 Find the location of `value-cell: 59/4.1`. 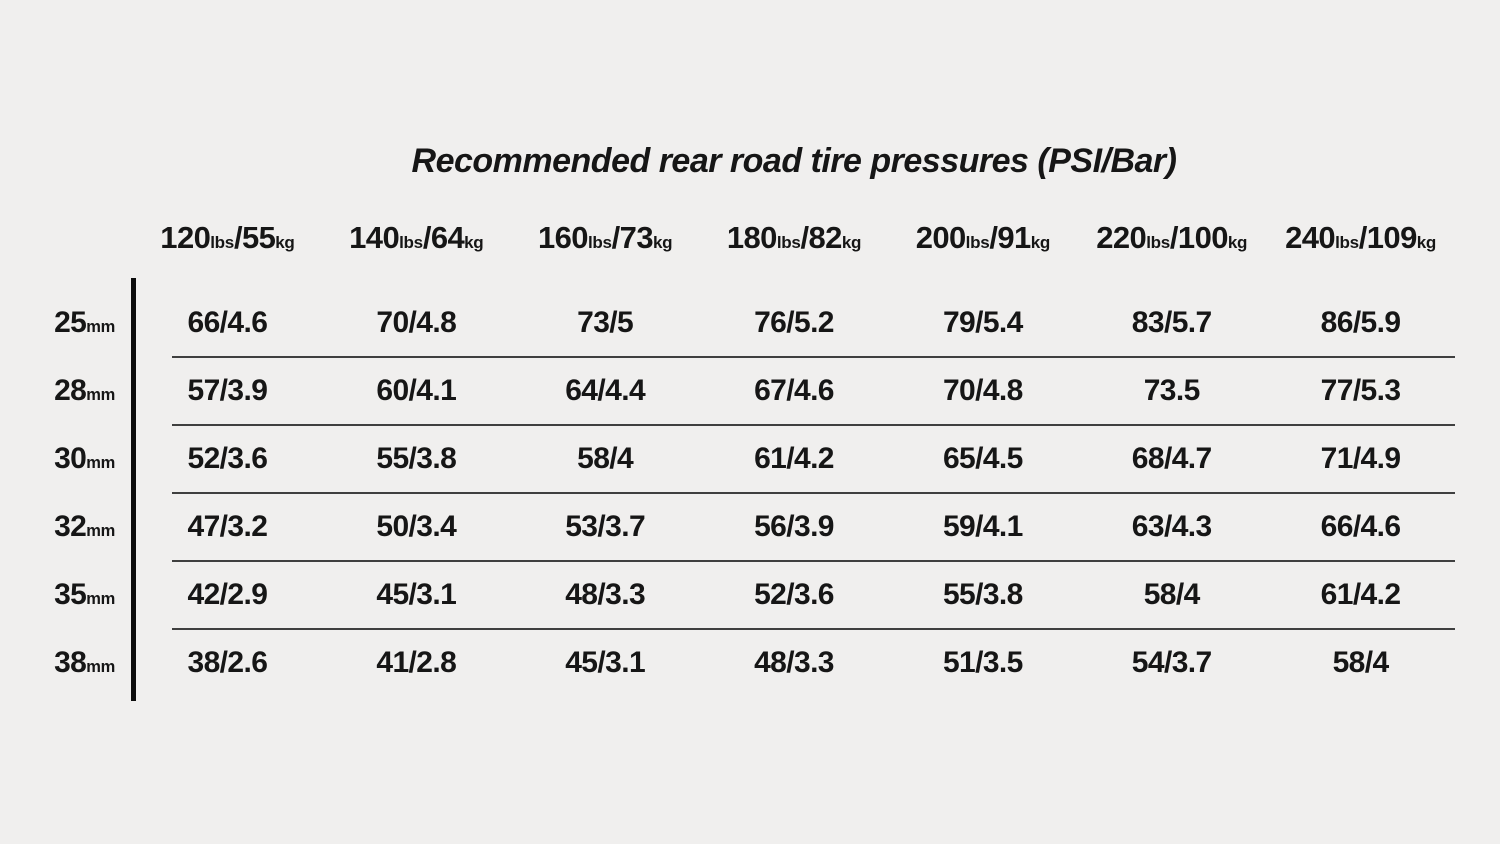

value-cell: 59/4.1 is located at coordinates (982, 526).